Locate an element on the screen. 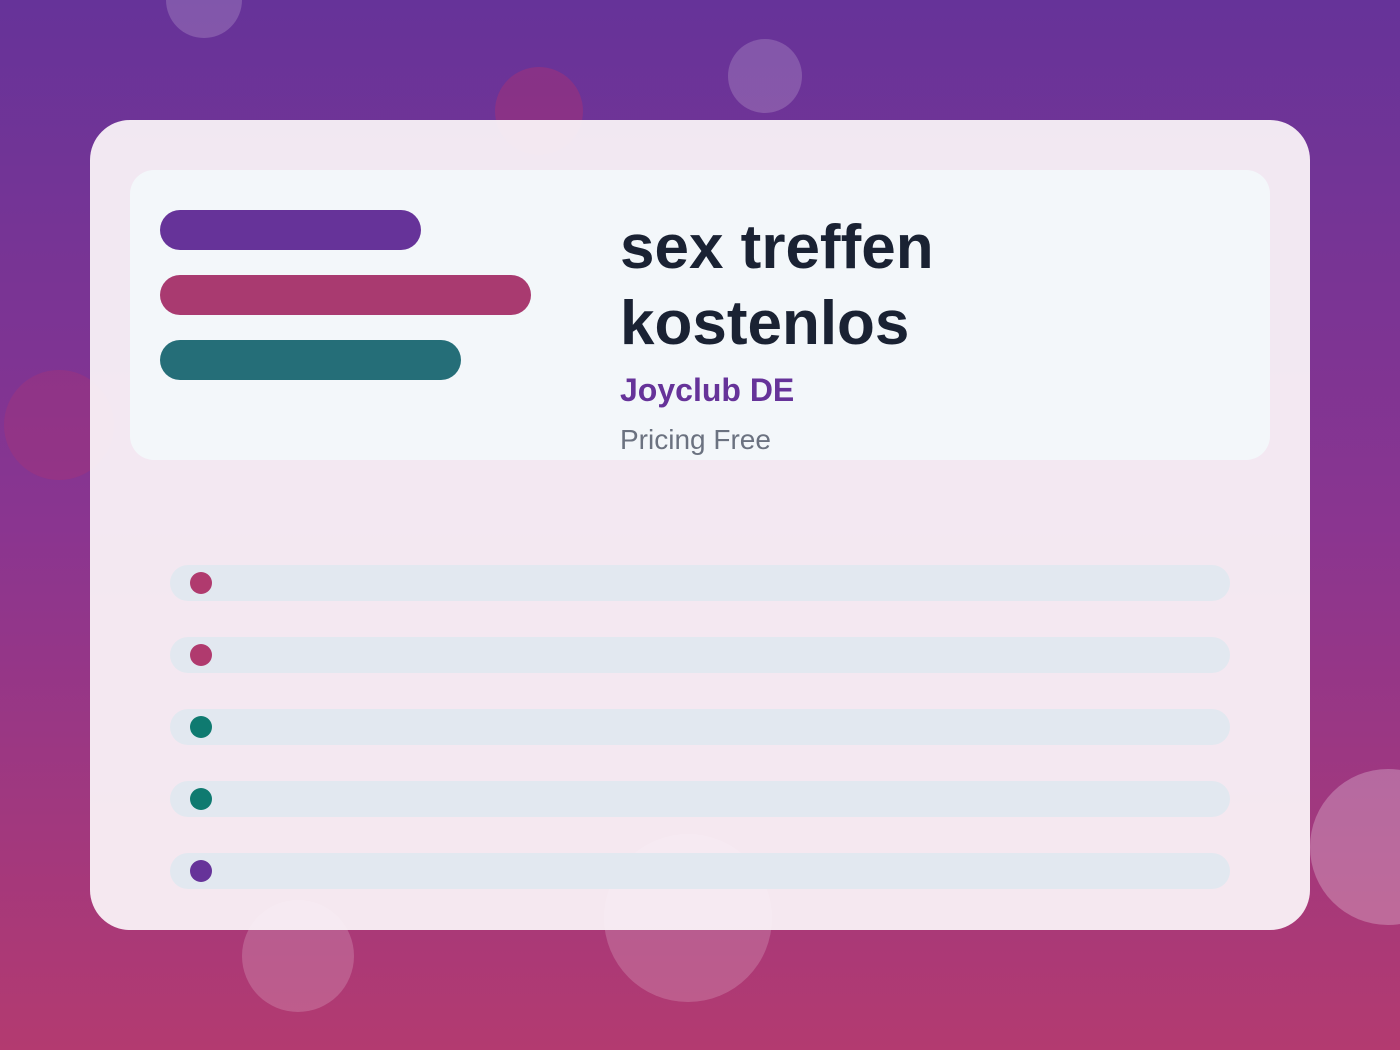  pricing: Pricing Free is located at coordinates (695, 439).